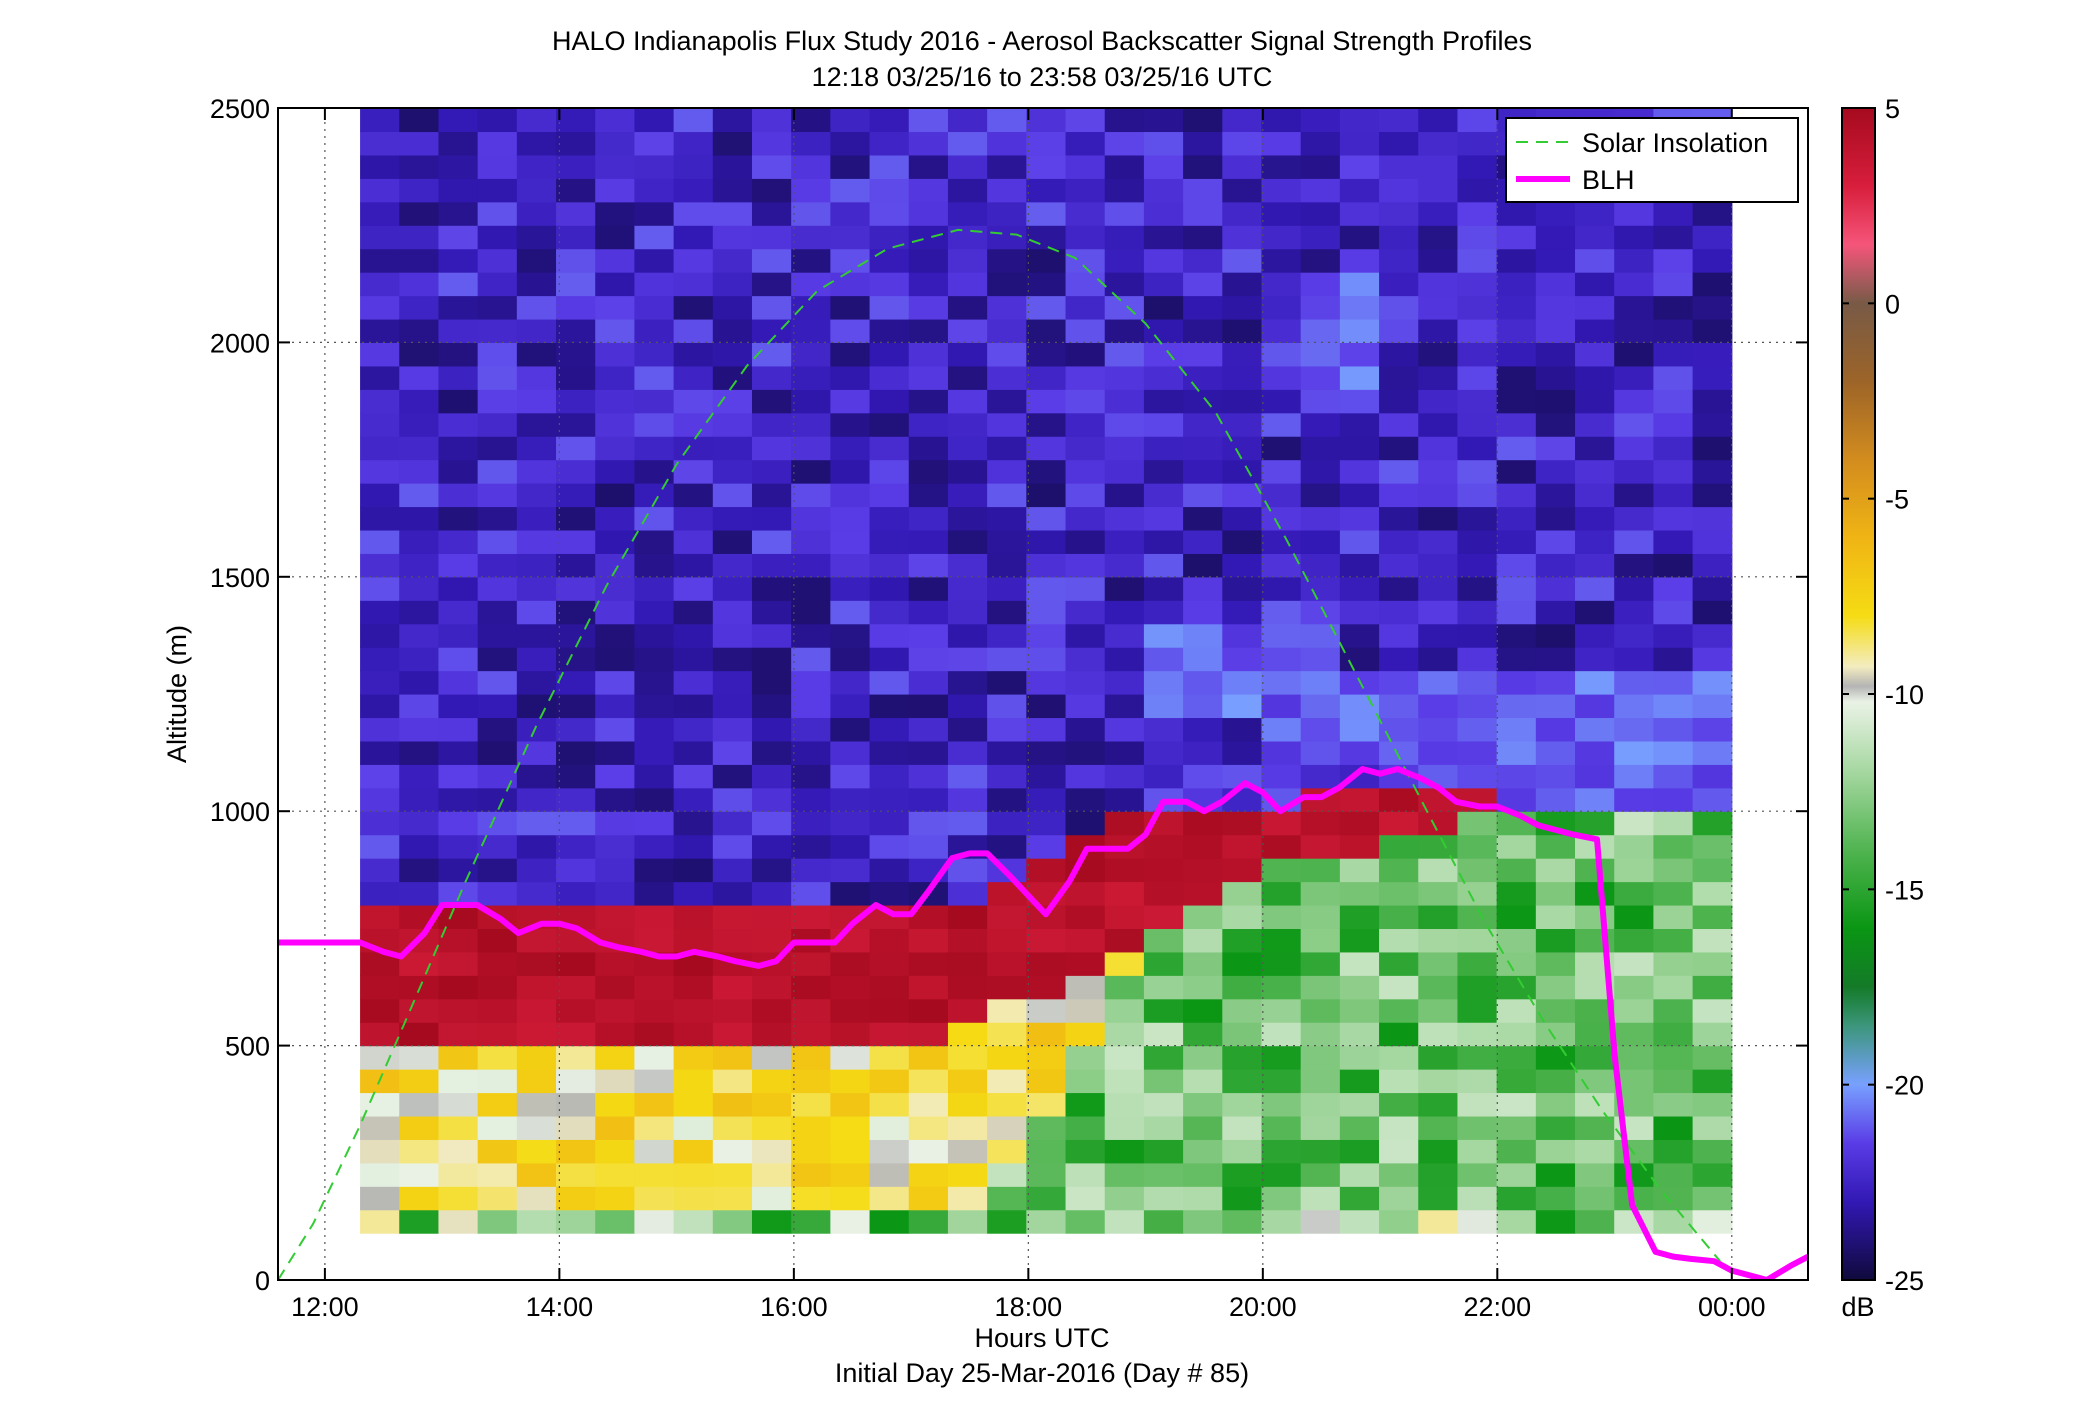 This screenshot has height=1425, width=2098. I want to click on colorbar-tick-label: -25, so click(1904, 1281).